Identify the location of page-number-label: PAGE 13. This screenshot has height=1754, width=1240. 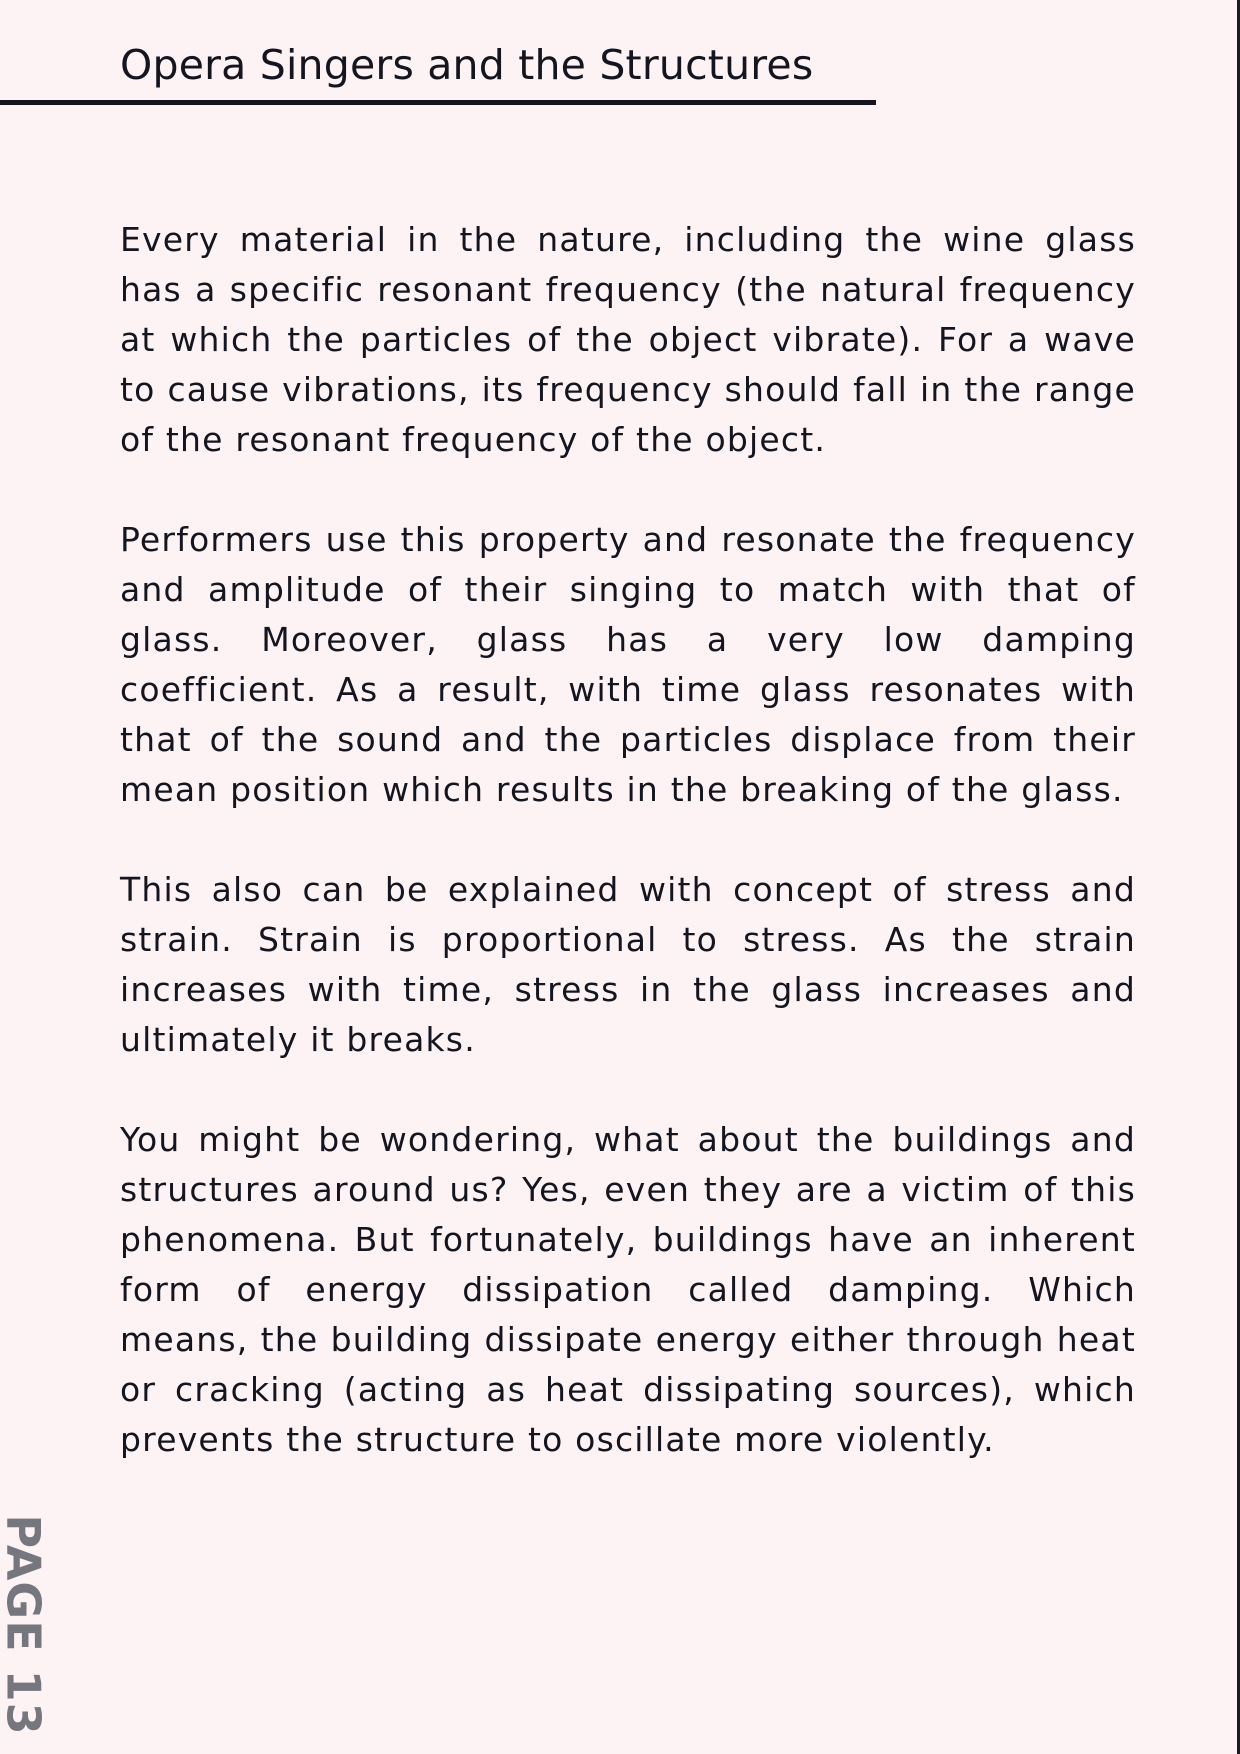
(27, 1625).